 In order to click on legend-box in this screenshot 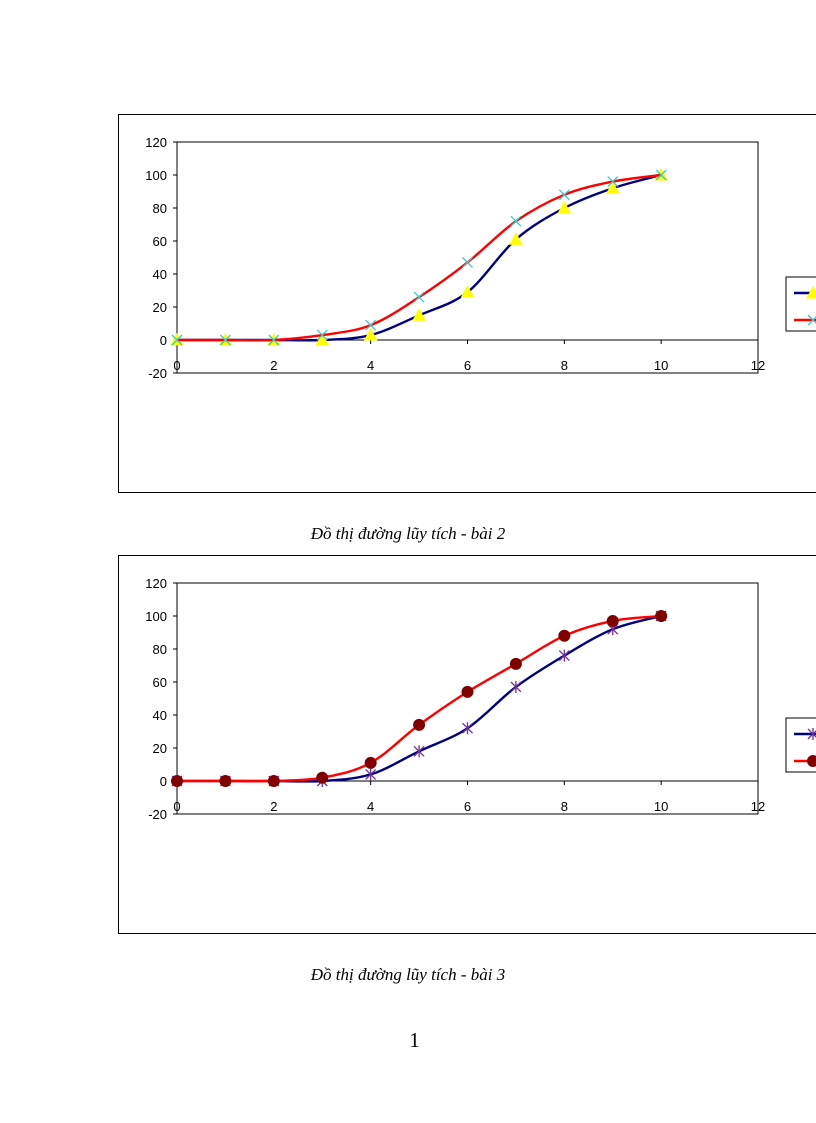, I will do `click(800, 304)`.